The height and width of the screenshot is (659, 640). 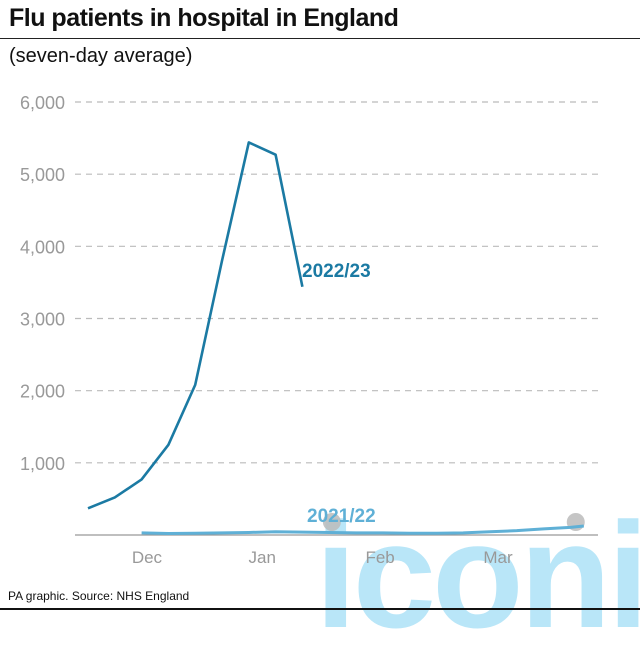 What do you see at coordinates (147, 557) in the screenshot?
I see `x-tick-label: Dec` at bounding box center [147, 557].